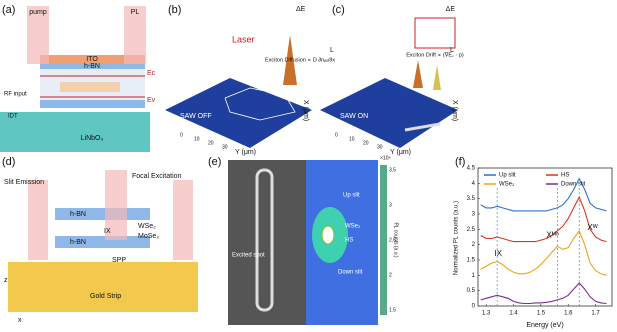  I want to click on text: PL, so click(135, 12).